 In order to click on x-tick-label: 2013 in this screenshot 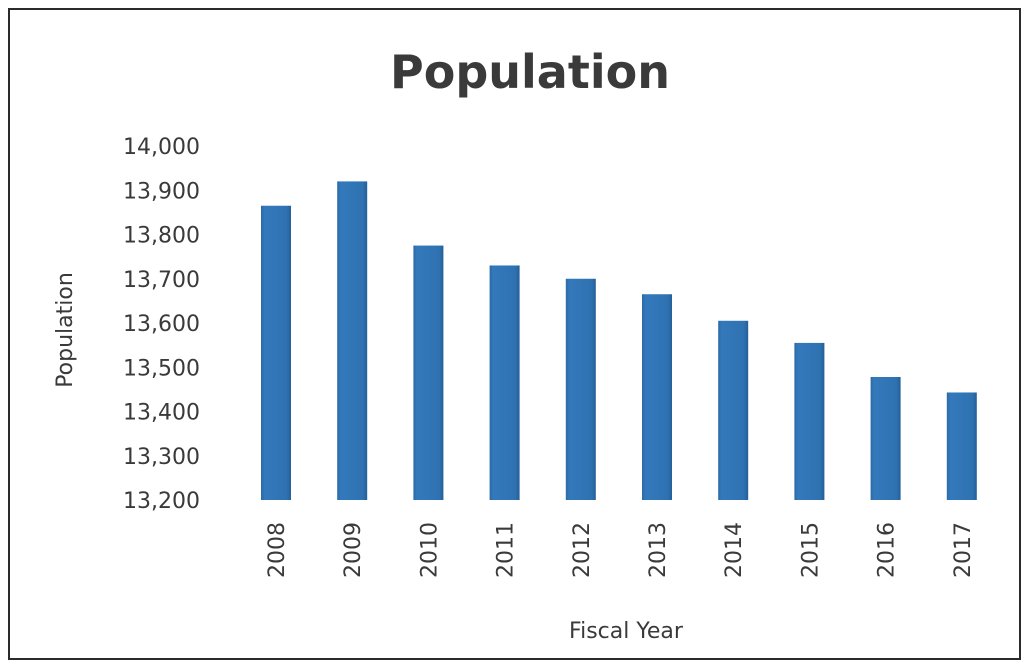, I will do `click(658, 550)`.